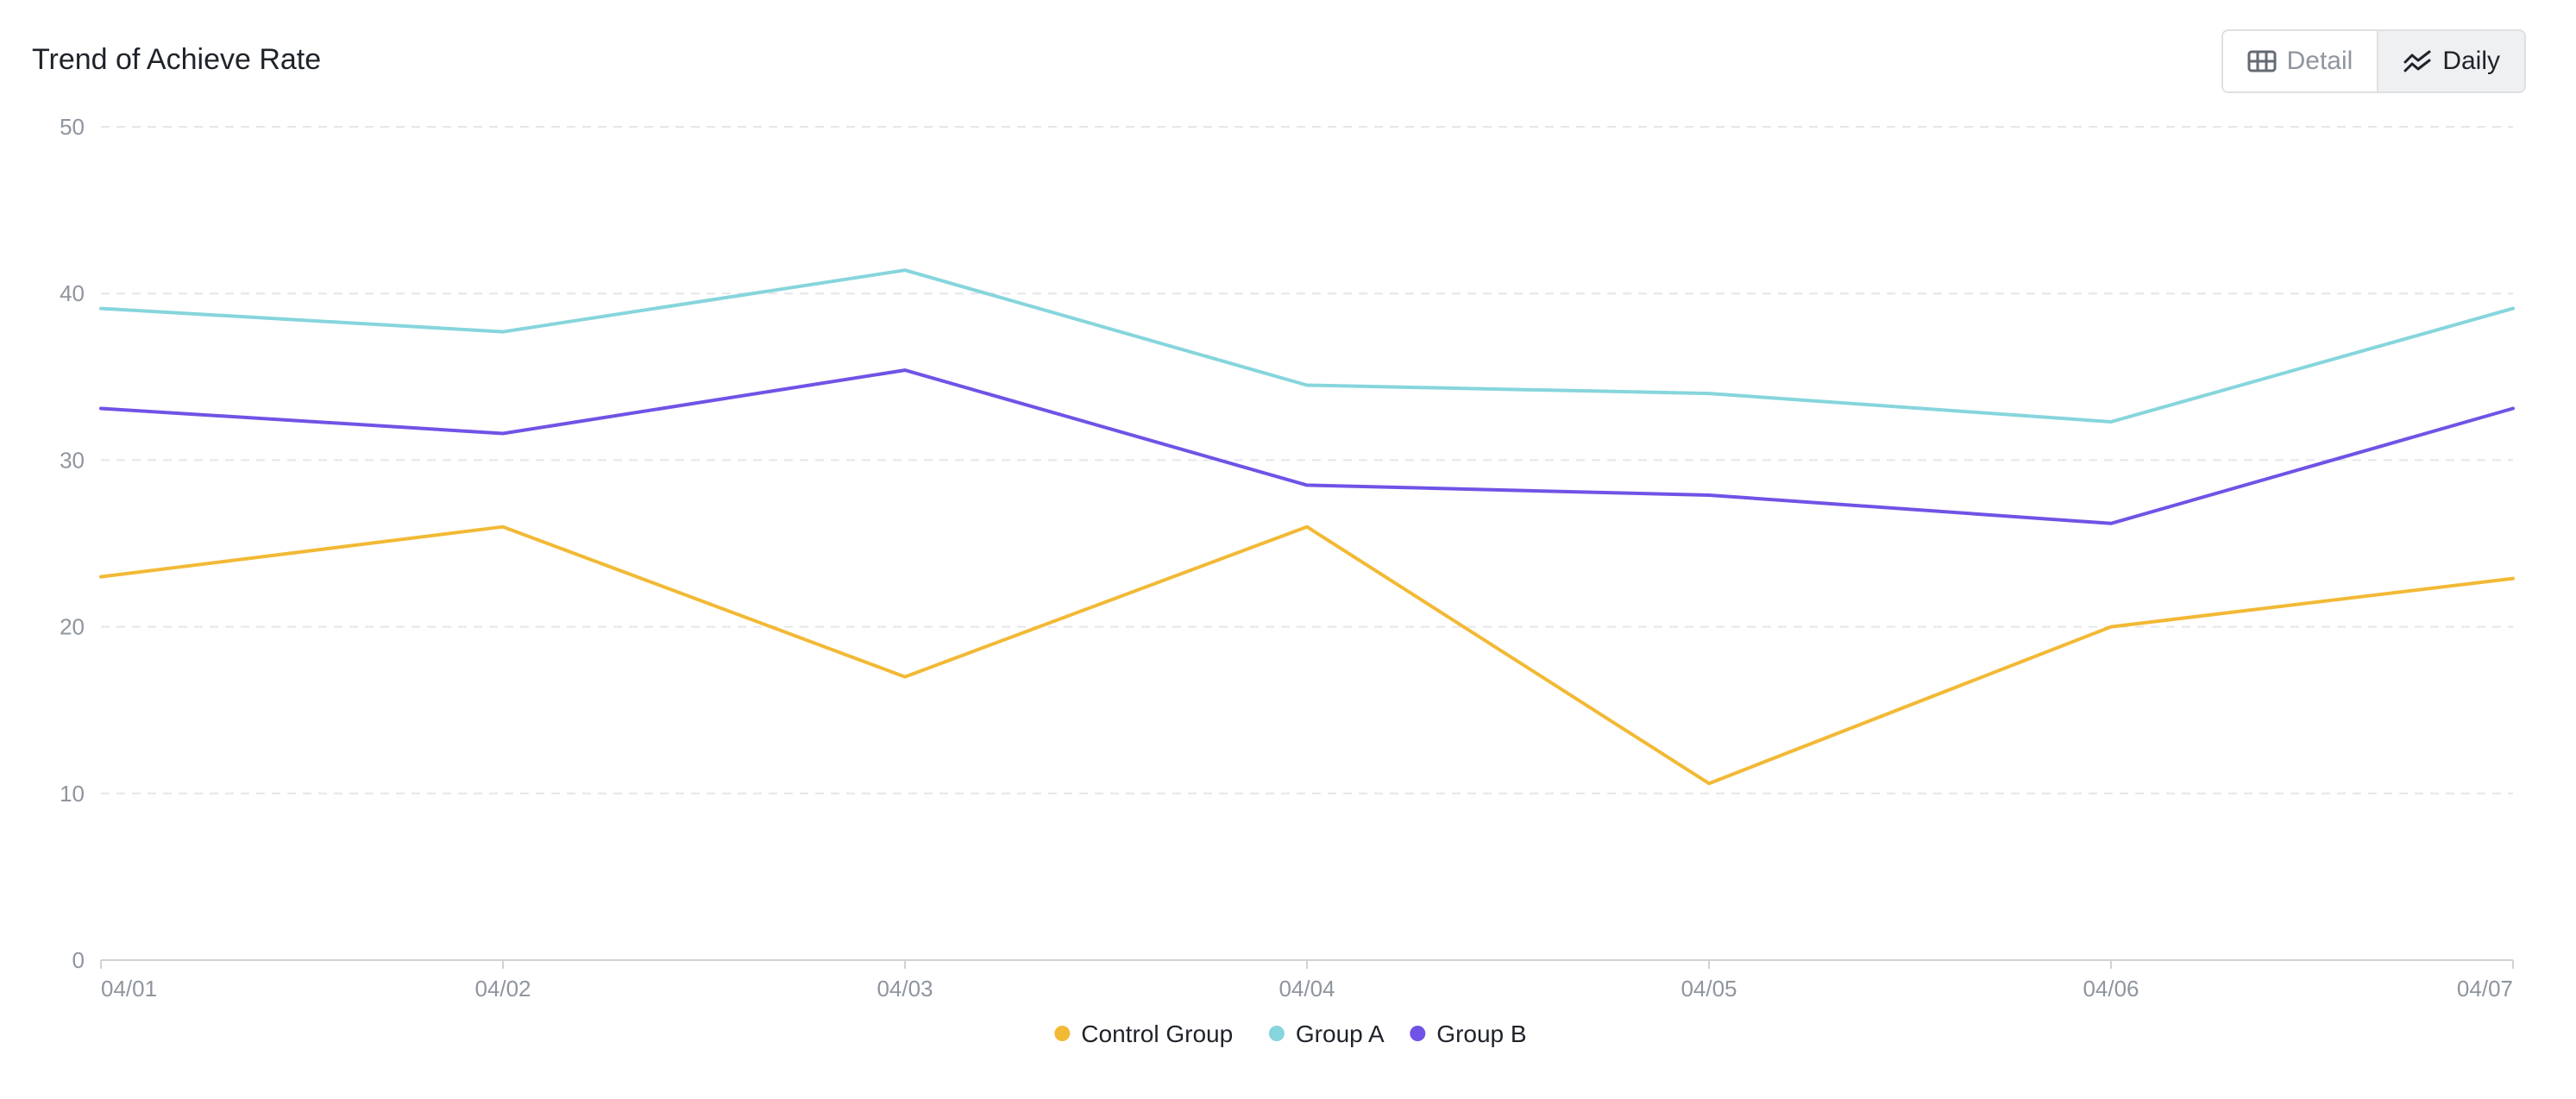 The width and height of the screenshot is (2576, 1099). What do you see at coordinates (1157, 1033) in the screenshot?
I see `legend-label: Control Group` at bounding box center [1157, 1033].